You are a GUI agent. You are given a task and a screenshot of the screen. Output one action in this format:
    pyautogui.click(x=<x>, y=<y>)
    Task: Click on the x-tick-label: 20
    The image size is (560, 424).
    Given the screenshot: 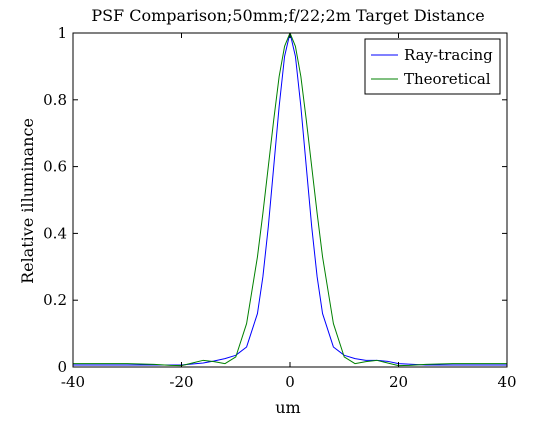 What is the action you would take?
    pyautogui.click(x=398, y=382)
    